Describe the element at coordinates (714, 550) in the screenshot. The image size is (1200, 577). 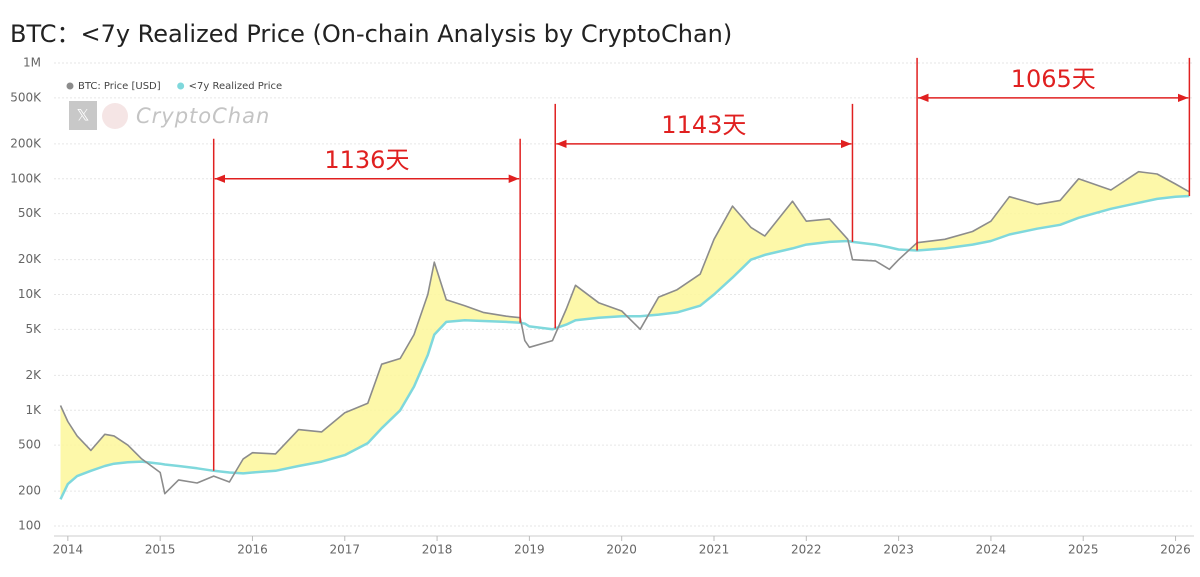
I see `x-tick-label: 2021` at that location.